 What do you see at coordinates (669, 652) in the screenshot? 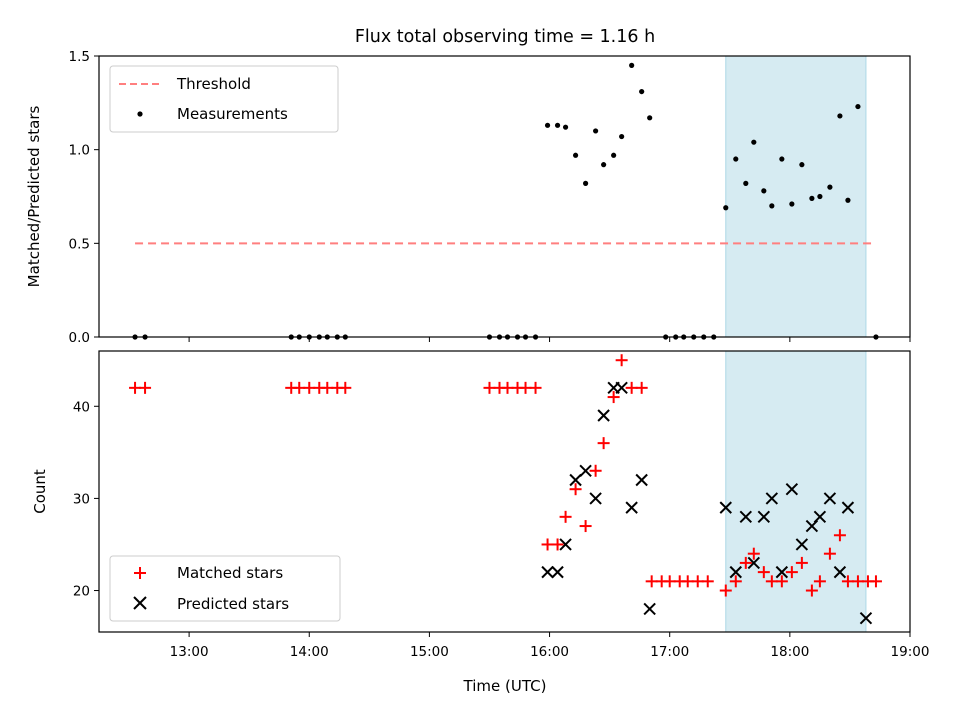
I see `x-tick-label: 17:00` at bounding box center [669, 652].